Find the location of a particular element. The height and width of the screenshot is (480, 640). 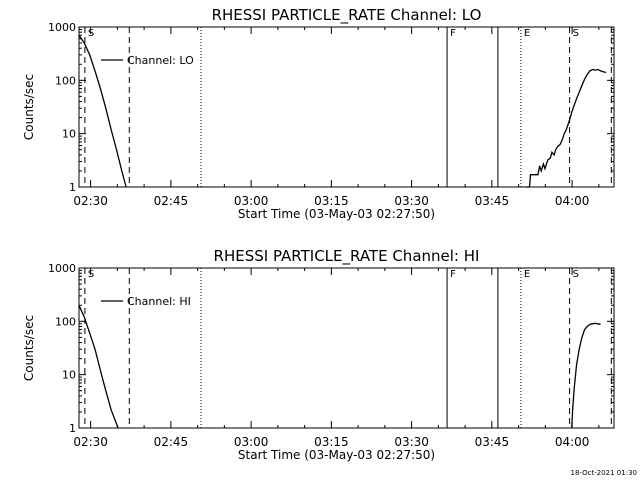

footer-timestamp: 18-Oct-2021 01:30 is located at coordinates (604, 473).